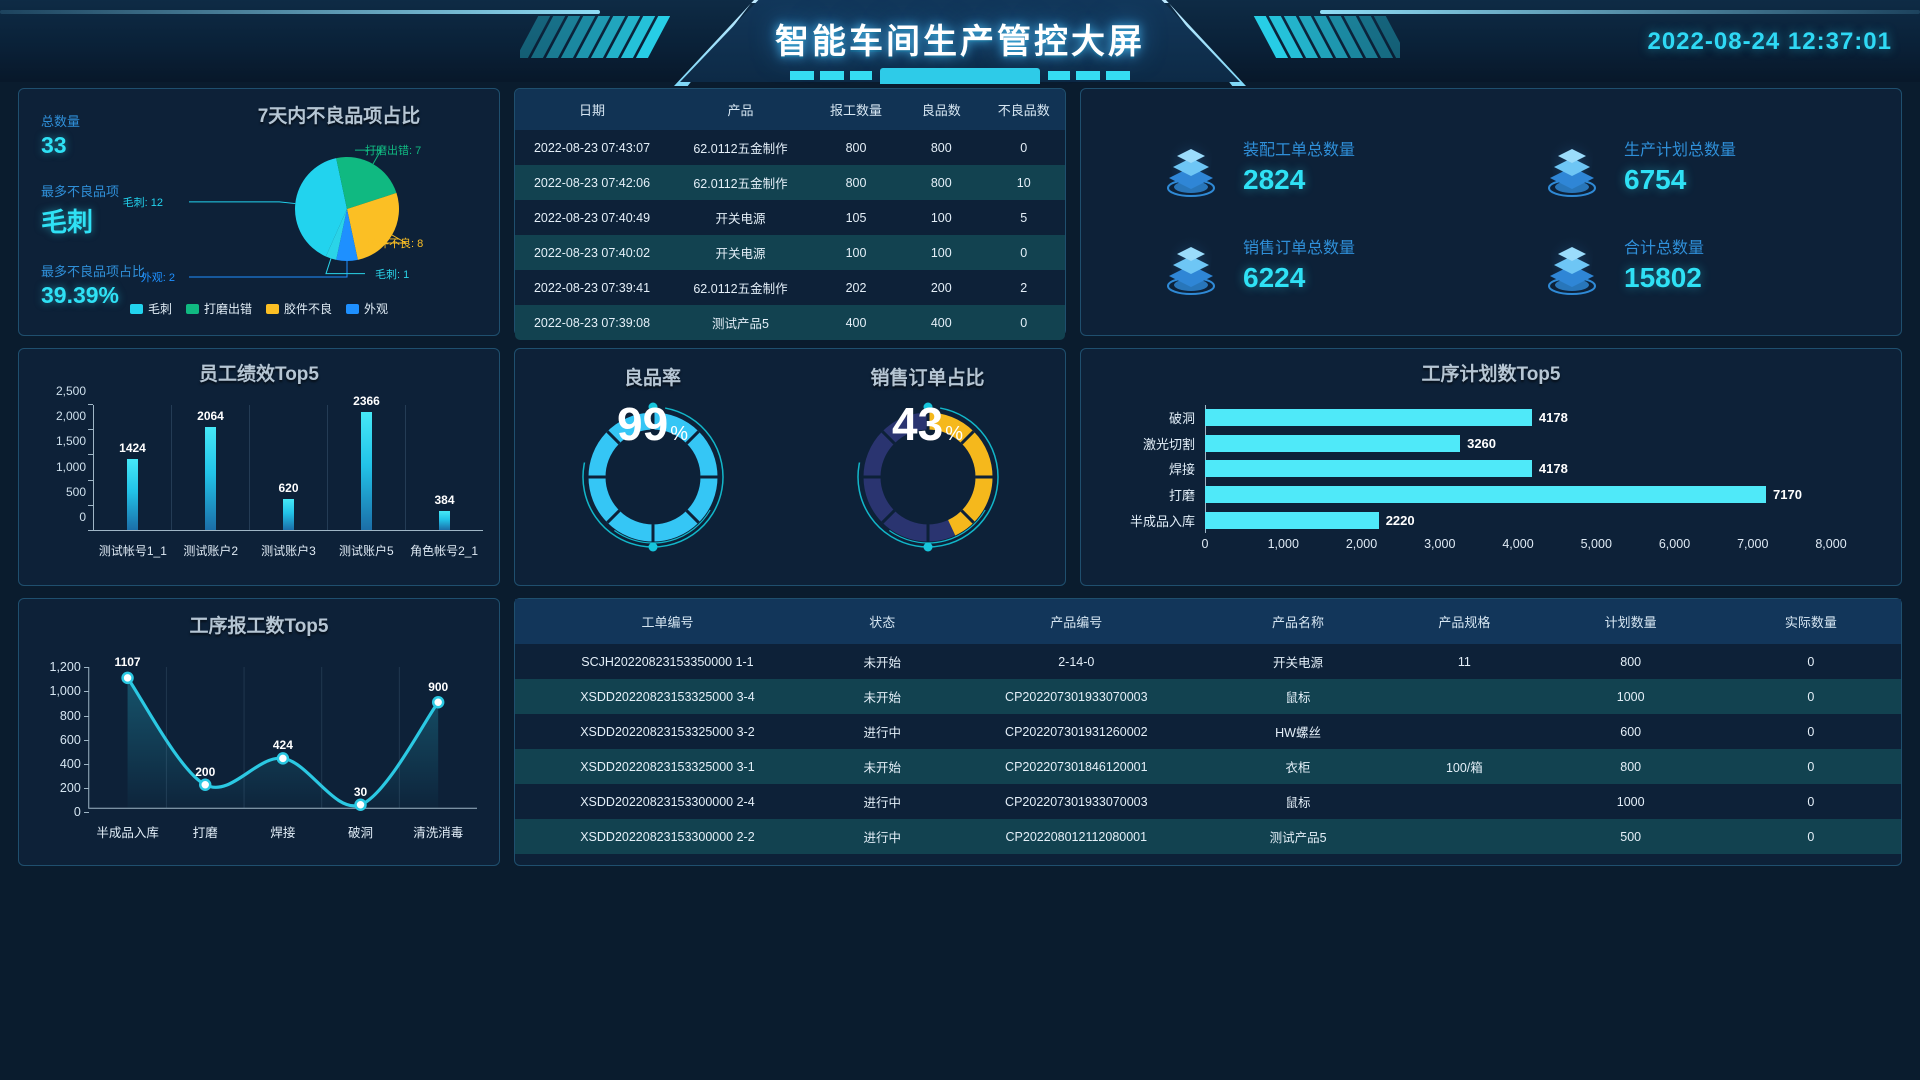 The image size is (1920, 1080). What do you see at coordinates (790, 287) in the screenshot?
I see `table-row: 2022-08-23 07:39:41 62.0112五金制作 202 200 2` at bounding box center [790, 287].